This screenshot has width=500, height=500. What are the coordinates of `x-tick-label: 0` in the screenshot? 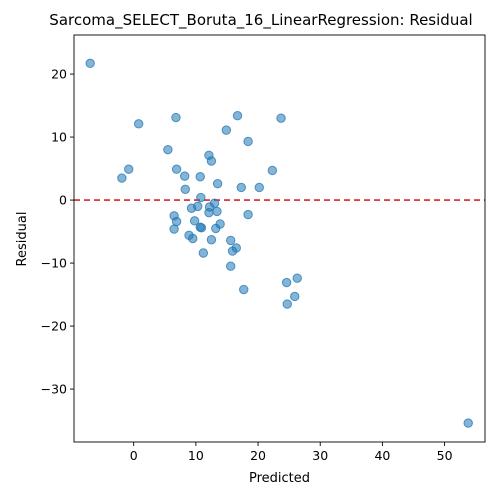 It's located at (134, 455).